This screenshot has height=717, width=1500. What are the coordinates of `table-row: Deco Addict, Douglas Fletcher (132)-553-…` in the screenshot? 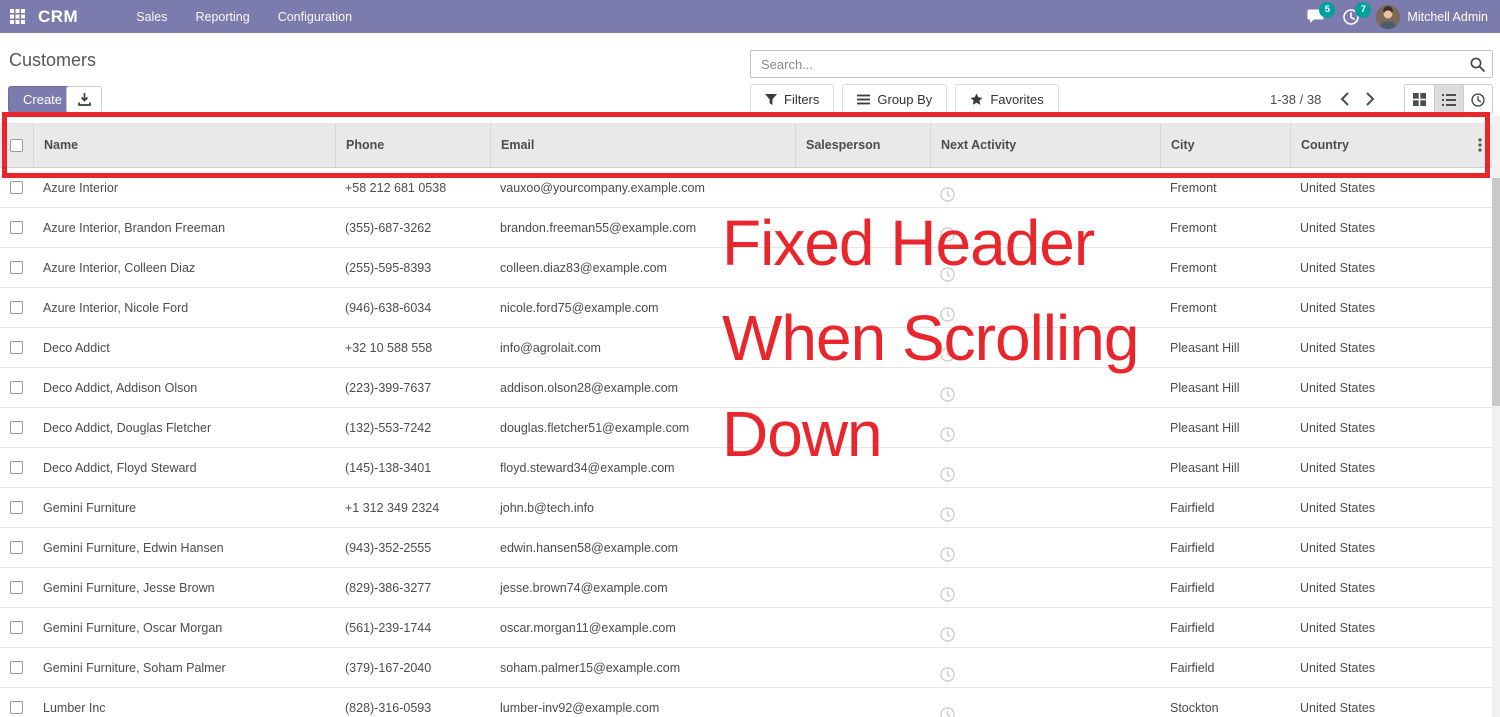 It's located at (746, 428).